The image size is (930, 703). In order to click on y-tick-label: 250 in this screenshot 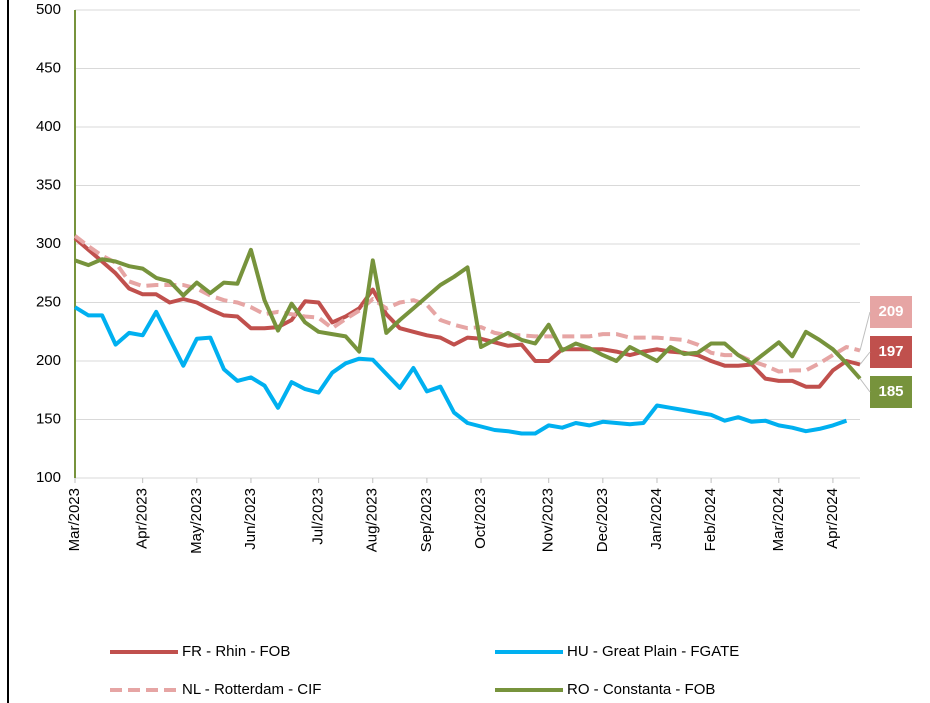, I will do `click(48, 301)`.